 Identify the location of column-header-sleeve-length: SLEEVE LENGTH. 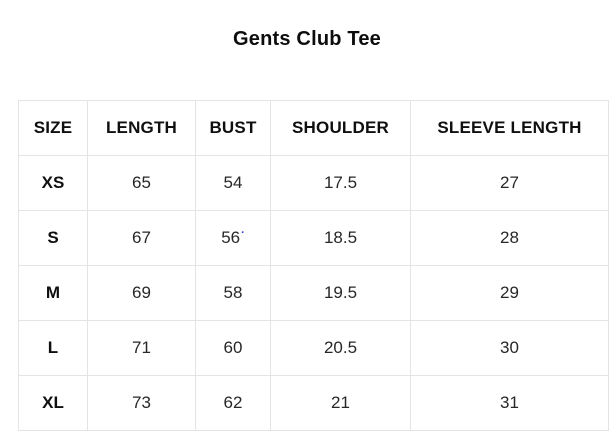
(509, 128).